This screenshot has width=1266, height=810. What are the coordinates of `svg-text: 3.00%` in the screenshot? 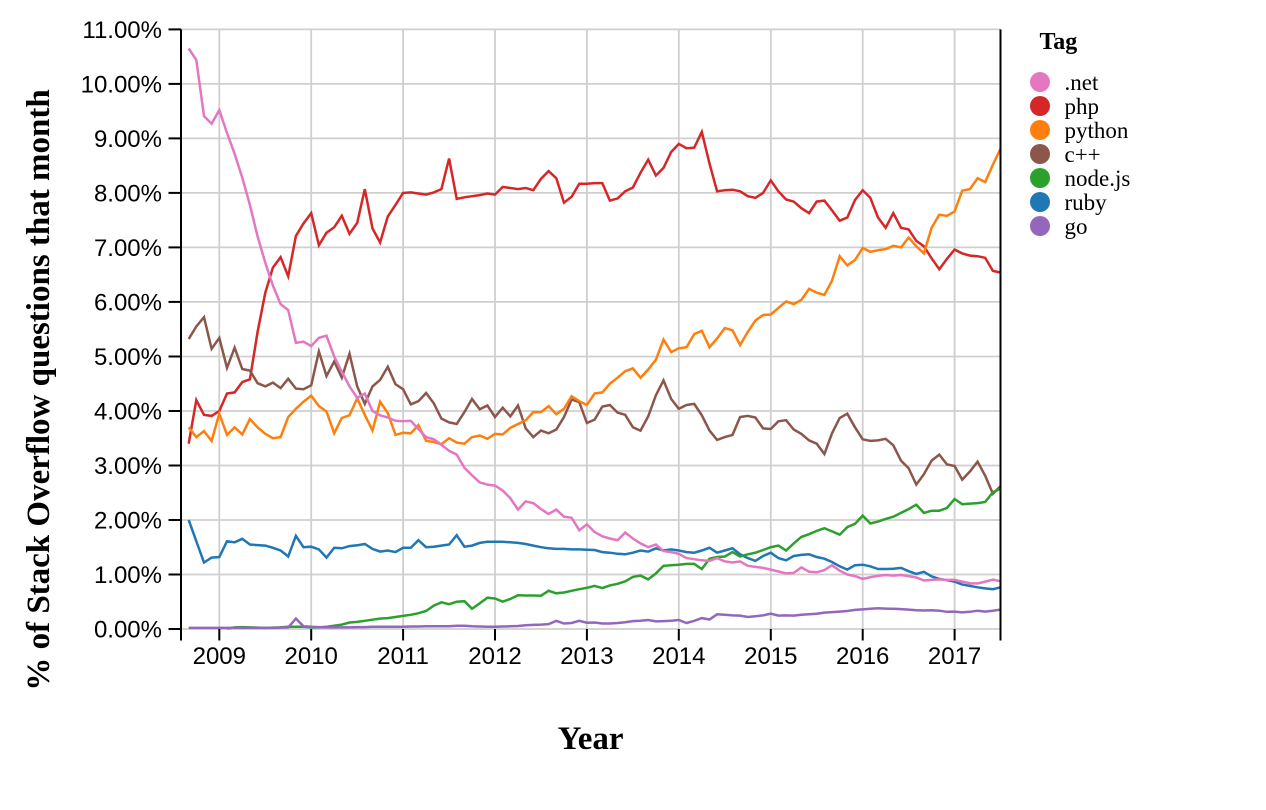 It's located at (128, 466).